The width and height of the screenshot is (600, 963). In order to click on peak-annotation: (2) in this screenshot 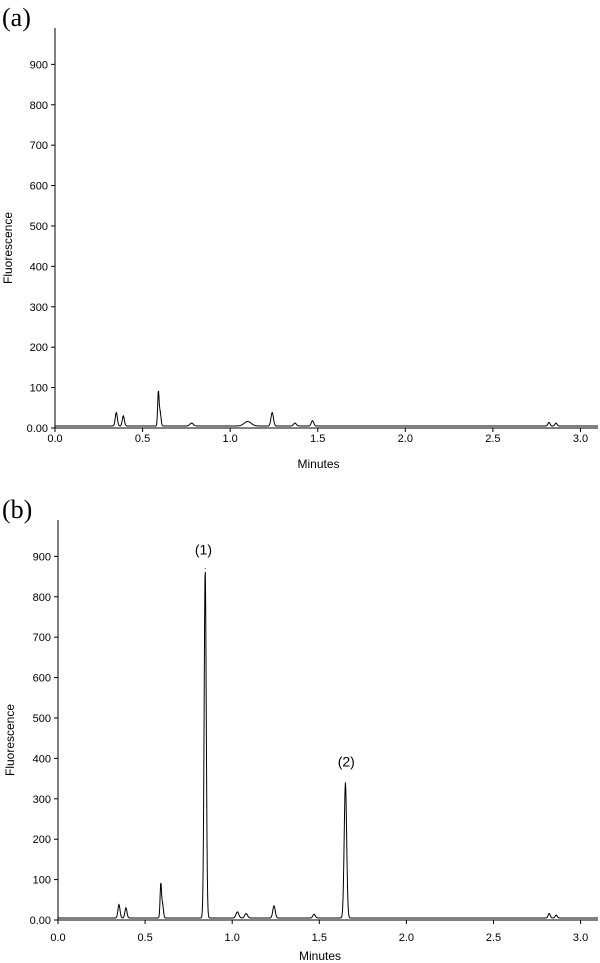, I will do `click(346, 761)`.